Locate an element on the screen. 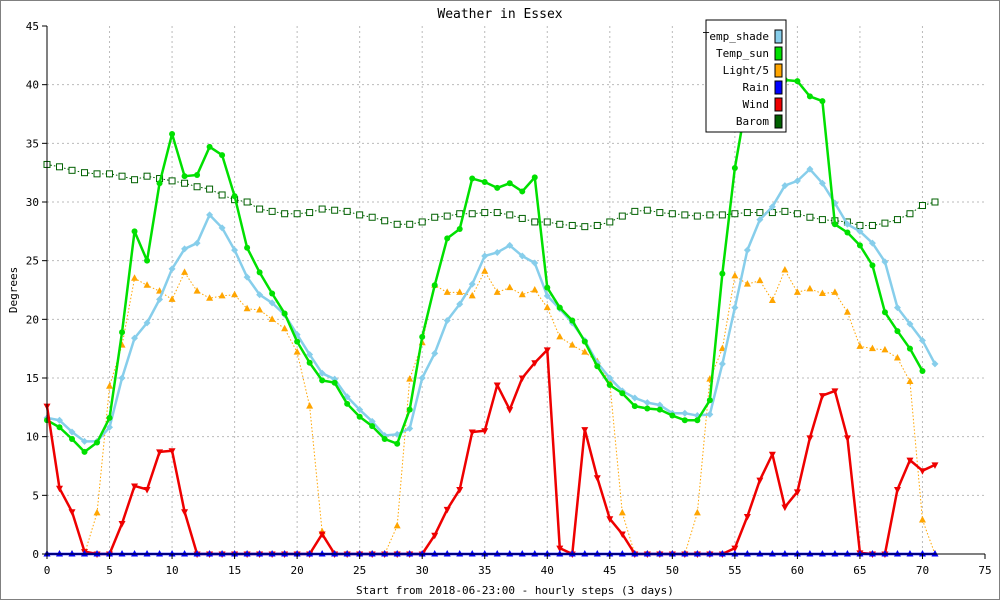 Image resolution: width=1000 pixels, height=605 pixels. legend-label-temp-sun: Temp_sun is located at coordinates (742, 53).